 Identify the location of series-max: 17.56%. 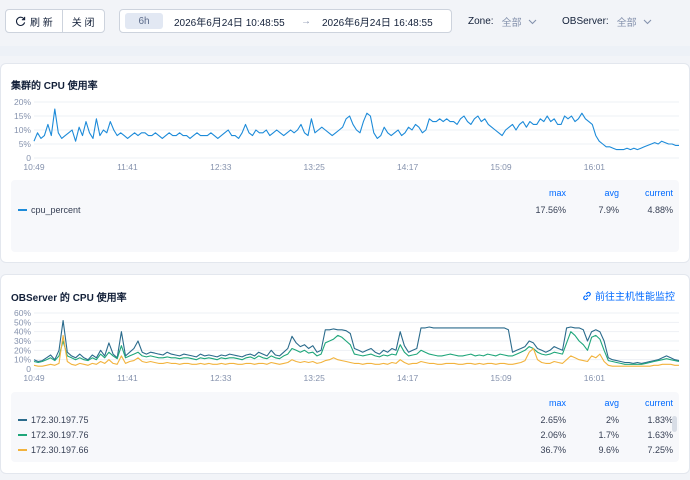
(550, 210).